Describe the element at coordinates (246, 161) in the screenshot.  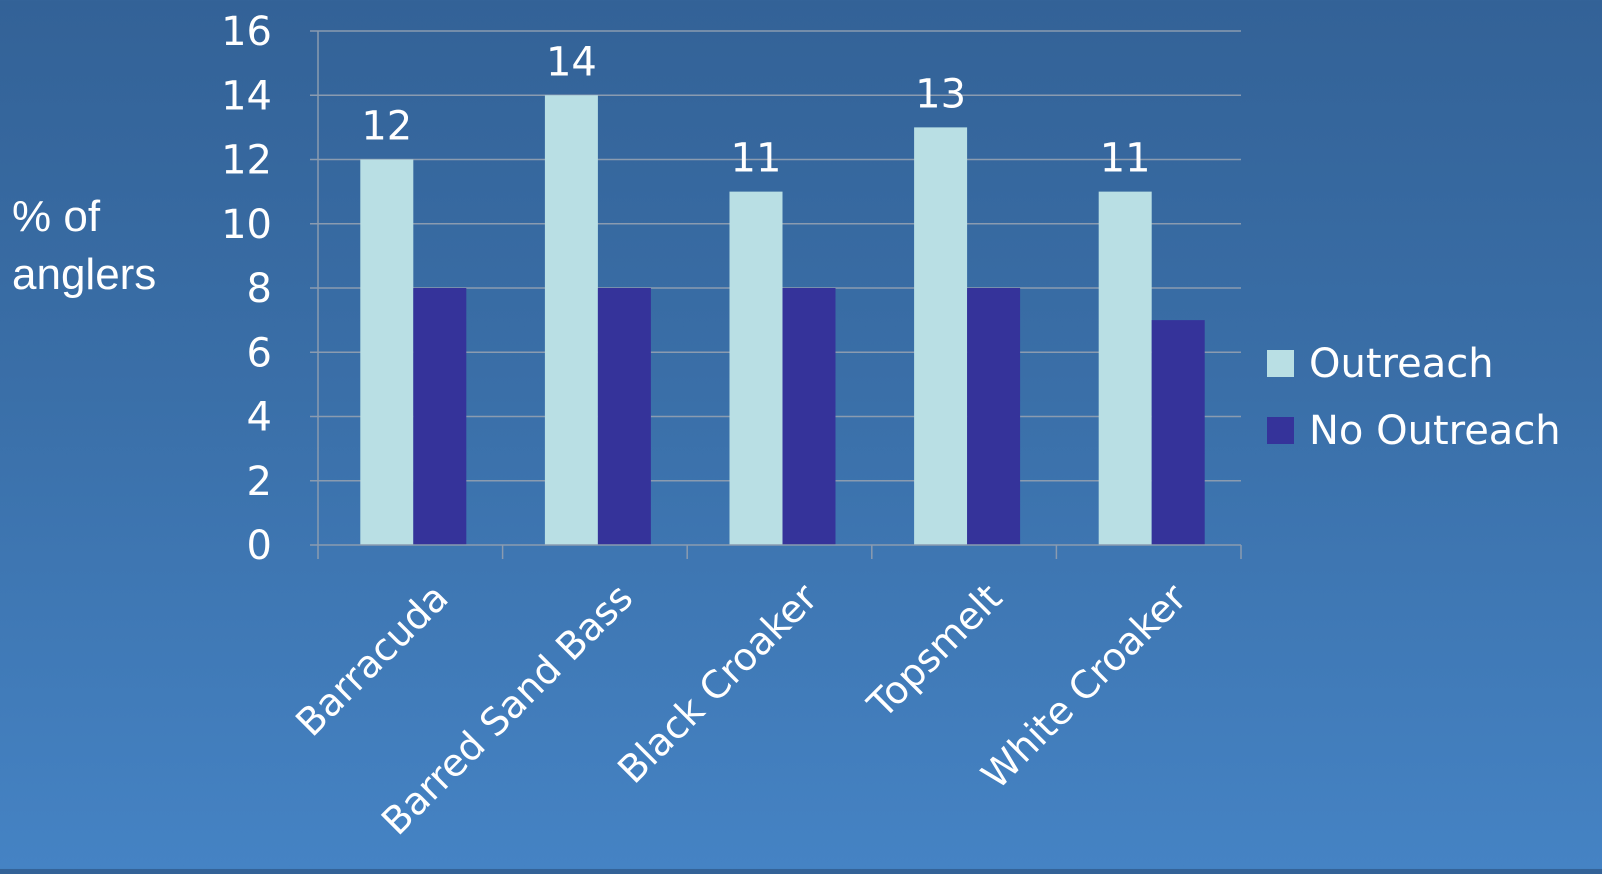
I see `y-tick-label-12: 12` at that location.